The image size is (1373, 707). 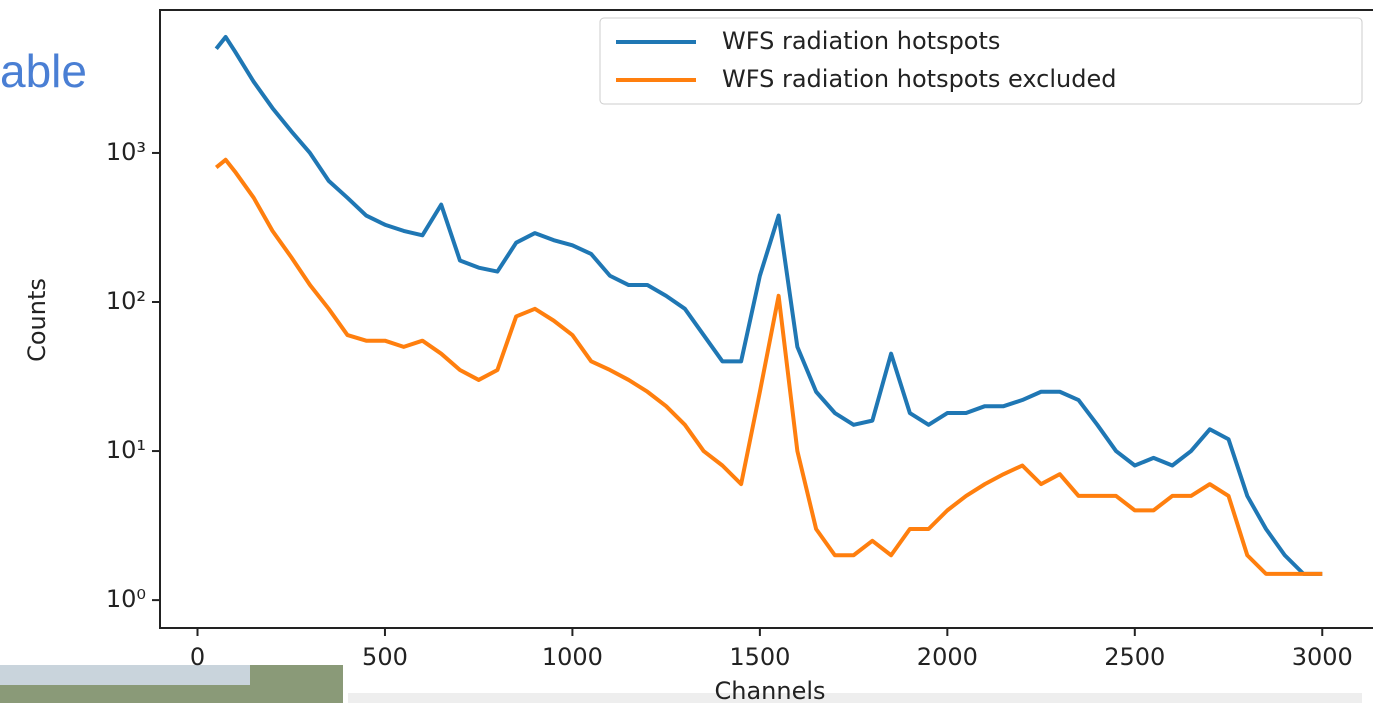 I want to click on photo-sky, so click(x=125, y=675).